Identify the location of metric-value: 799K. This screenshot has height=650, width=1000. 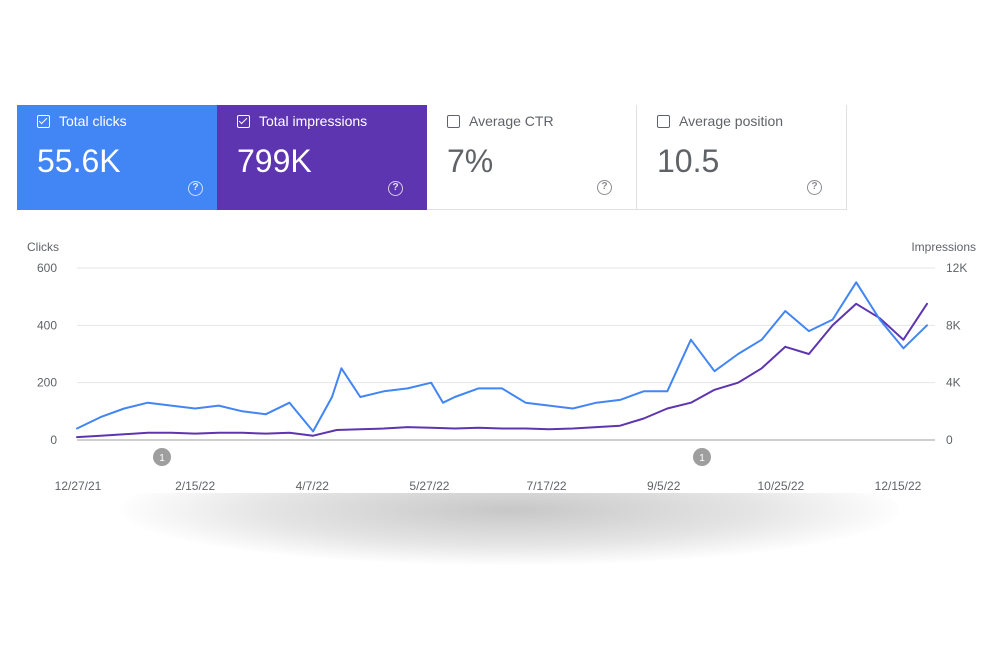
(274, 161).